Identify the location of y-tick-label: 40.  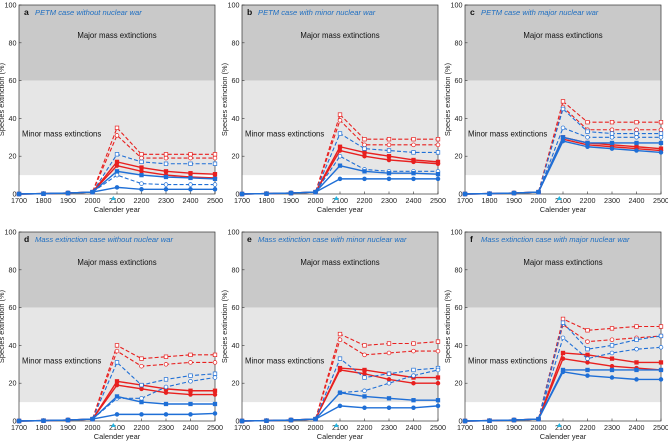
(236, 345).